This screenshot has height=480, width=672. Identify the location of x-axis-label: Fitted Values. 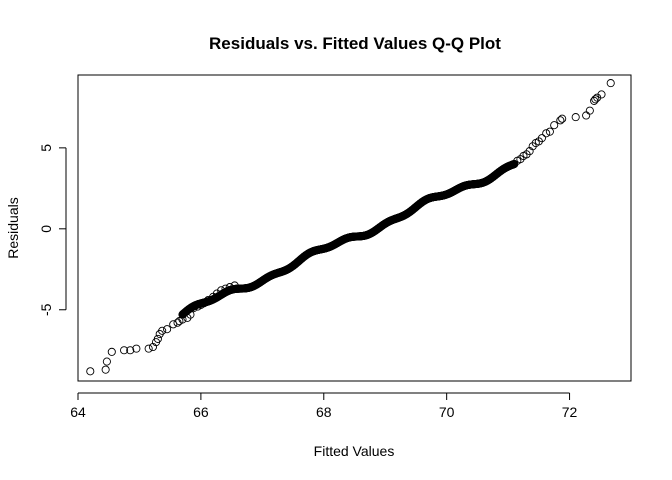
(354, 451).